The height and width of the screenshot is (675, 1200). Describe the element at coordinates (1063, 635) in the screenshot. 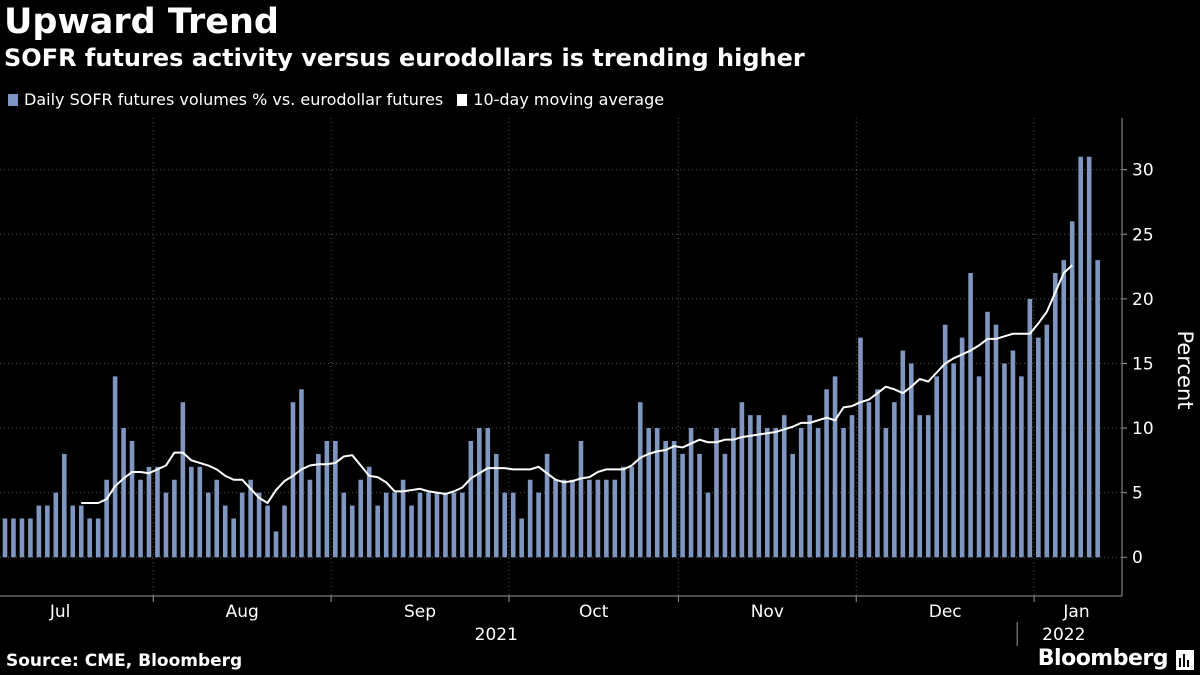

I see `year-label-2022: 2022` at that location.